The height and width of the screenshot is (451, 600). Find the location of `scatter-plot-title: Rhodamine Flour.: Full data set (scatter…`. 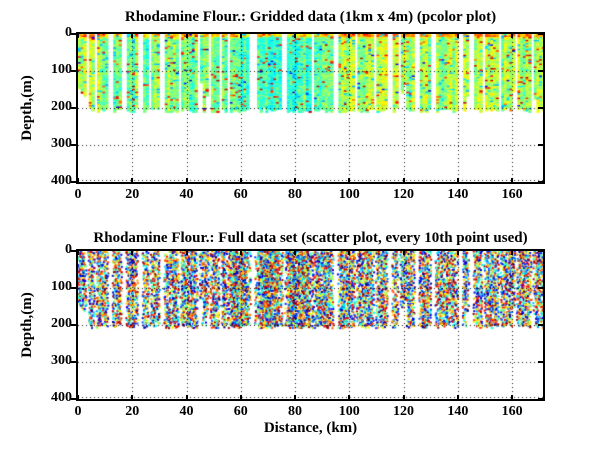

scatter-plot-title: Rhodamine Flour.: Full data set (scatter… is located at coordinates (310, 238).